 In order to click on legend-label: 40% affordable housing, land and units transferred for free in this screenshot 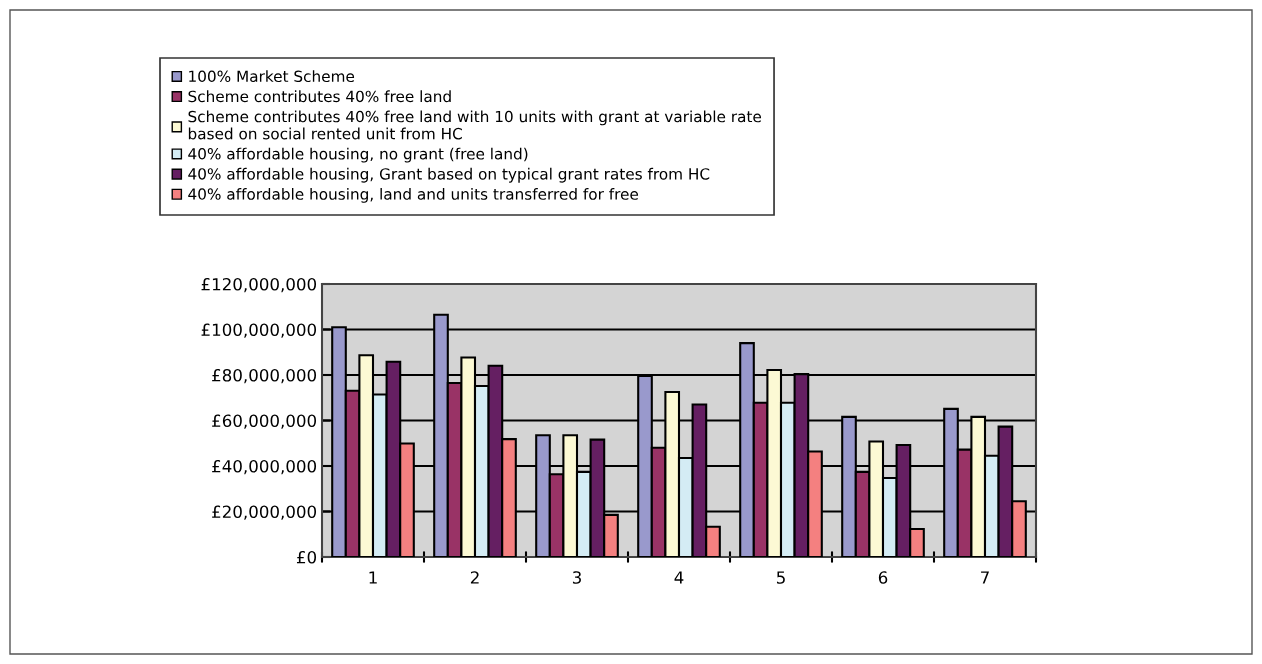, I will do `click(413, 195)`.